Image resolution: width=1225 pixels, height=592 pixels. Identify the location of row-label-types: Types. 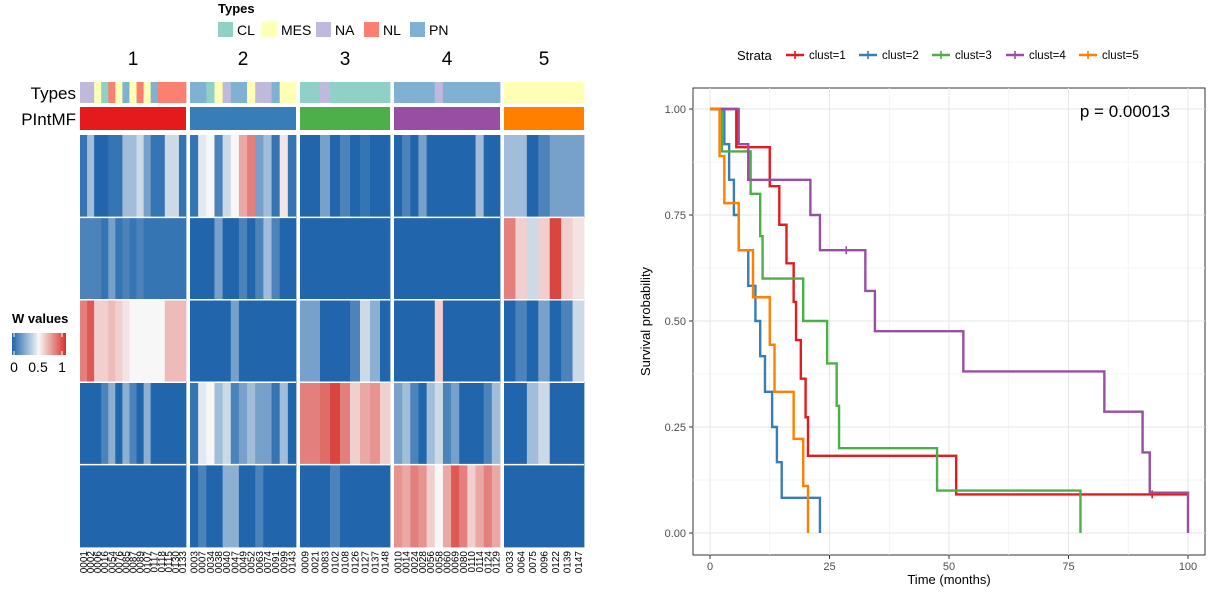
(53, 93).